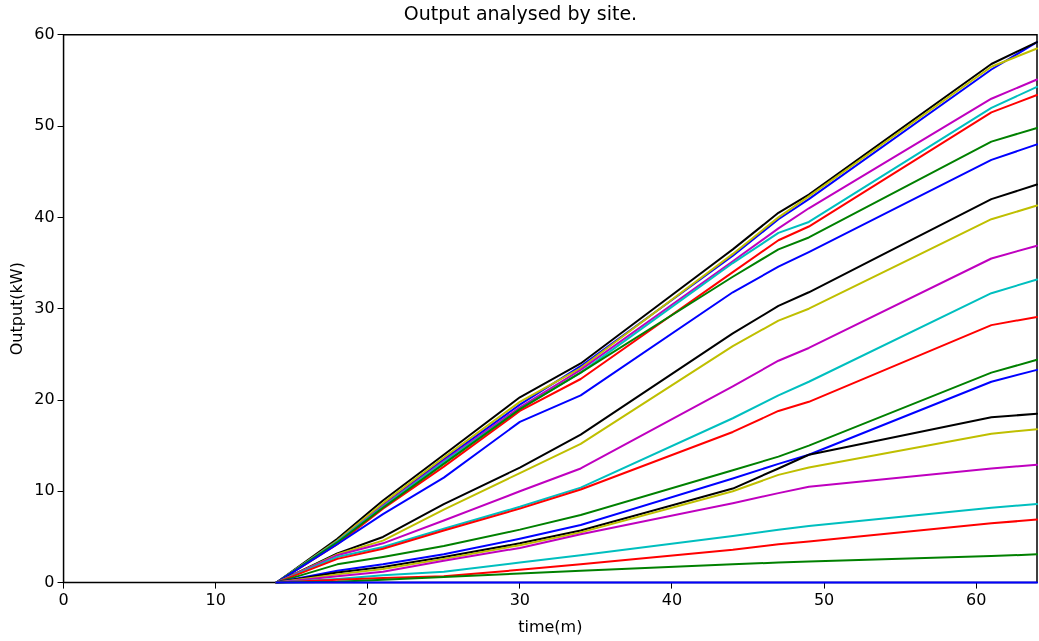 The width and height of the screenshot is (1039, 641). What do you see at coordinates (44, 33) in the screenshot?
I see `y-tick-label: 60` at bounding box center [44, 33].